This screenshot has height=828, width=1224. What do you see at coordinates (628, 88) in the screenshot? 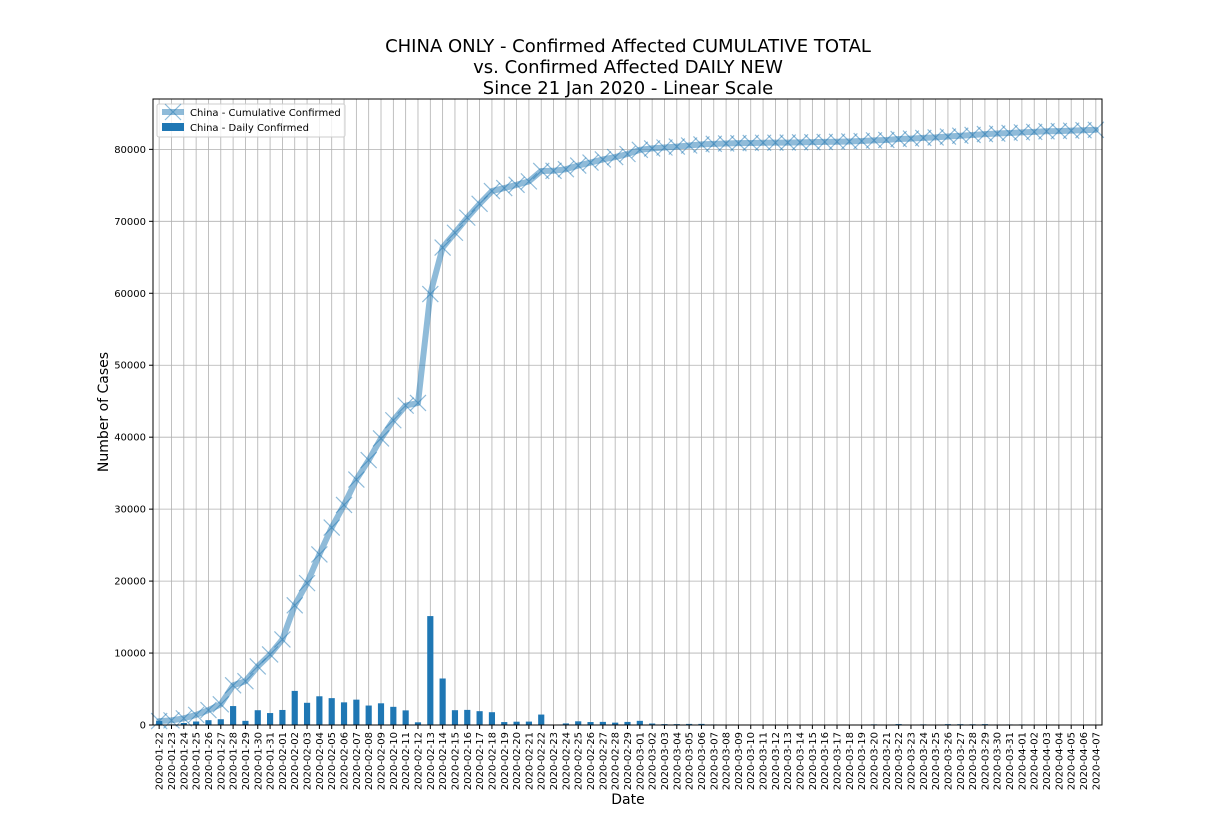
I see `title-line-3: Since 21 Jan 2020 - Linear Scale` at bounding box center [628, 88].